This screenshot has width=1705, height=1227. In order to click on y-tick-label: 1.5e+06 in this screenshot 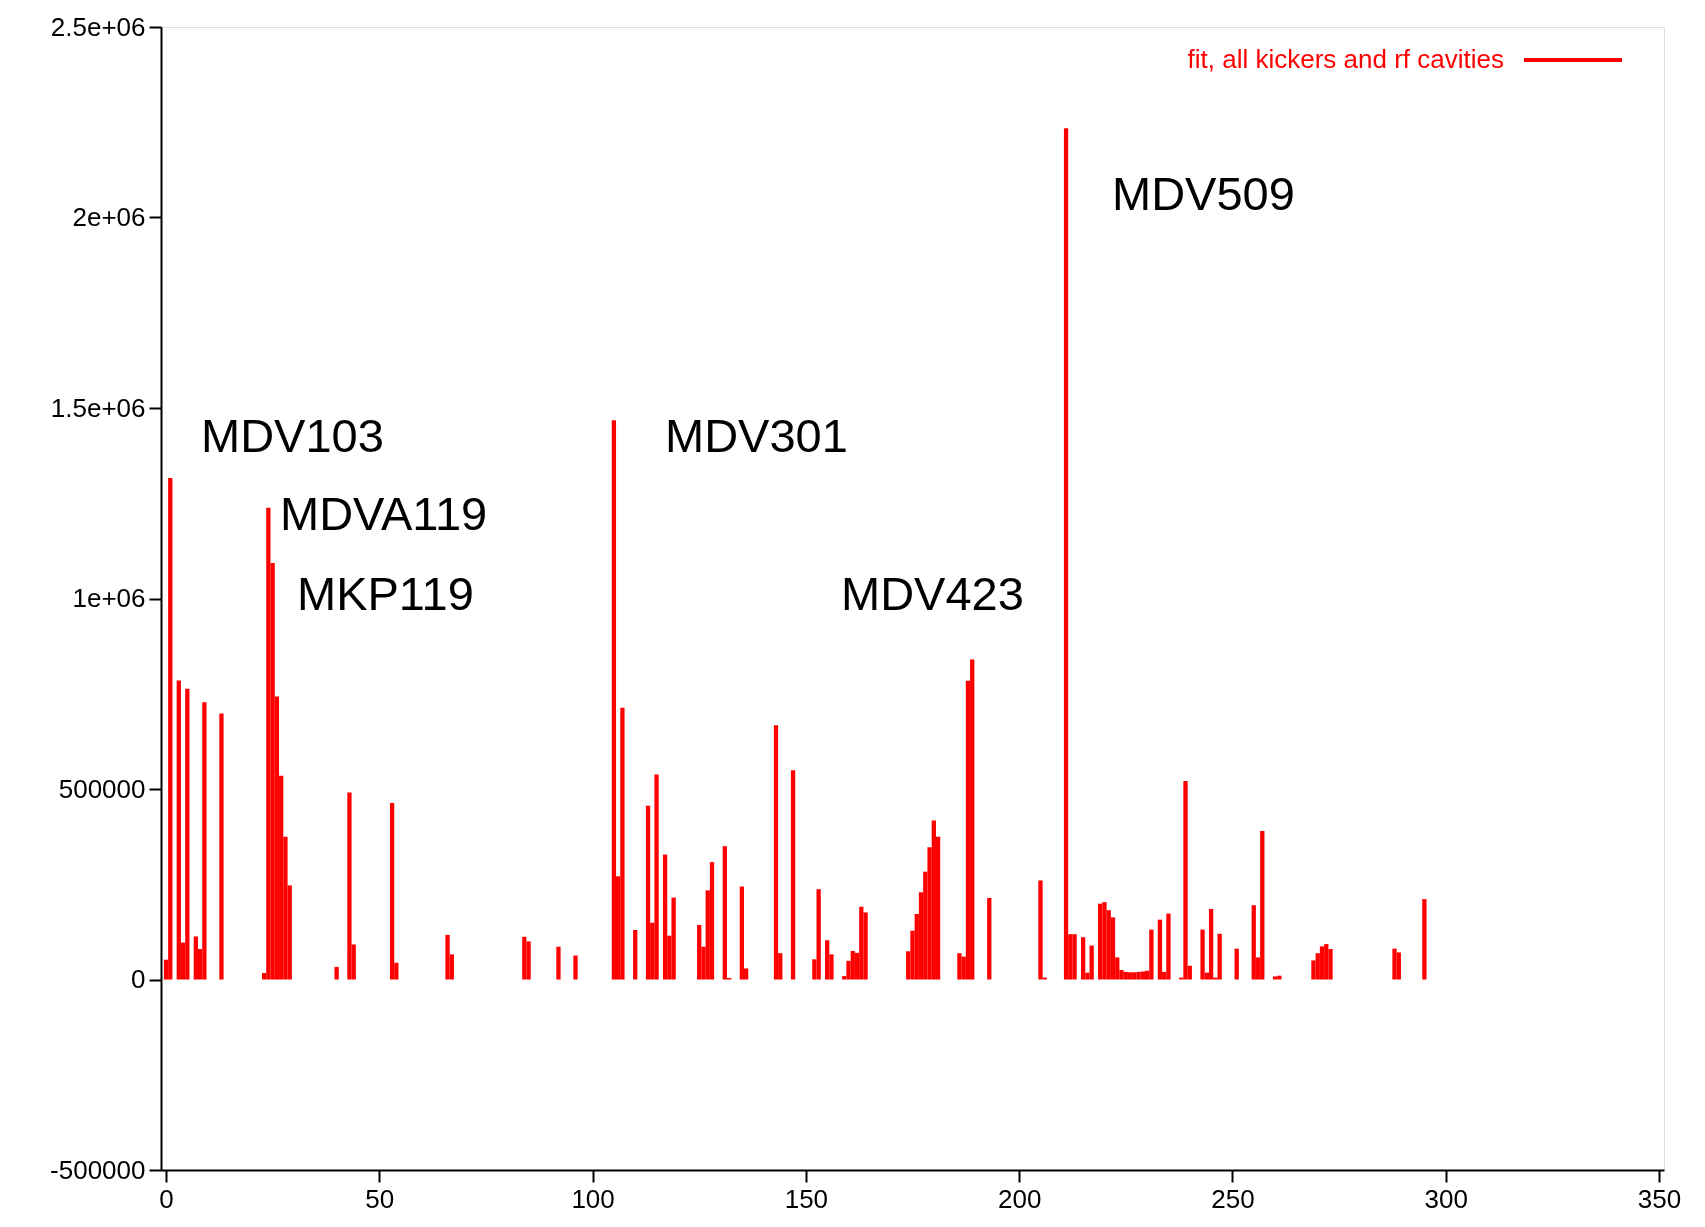, I will do `click(98, 407)`.